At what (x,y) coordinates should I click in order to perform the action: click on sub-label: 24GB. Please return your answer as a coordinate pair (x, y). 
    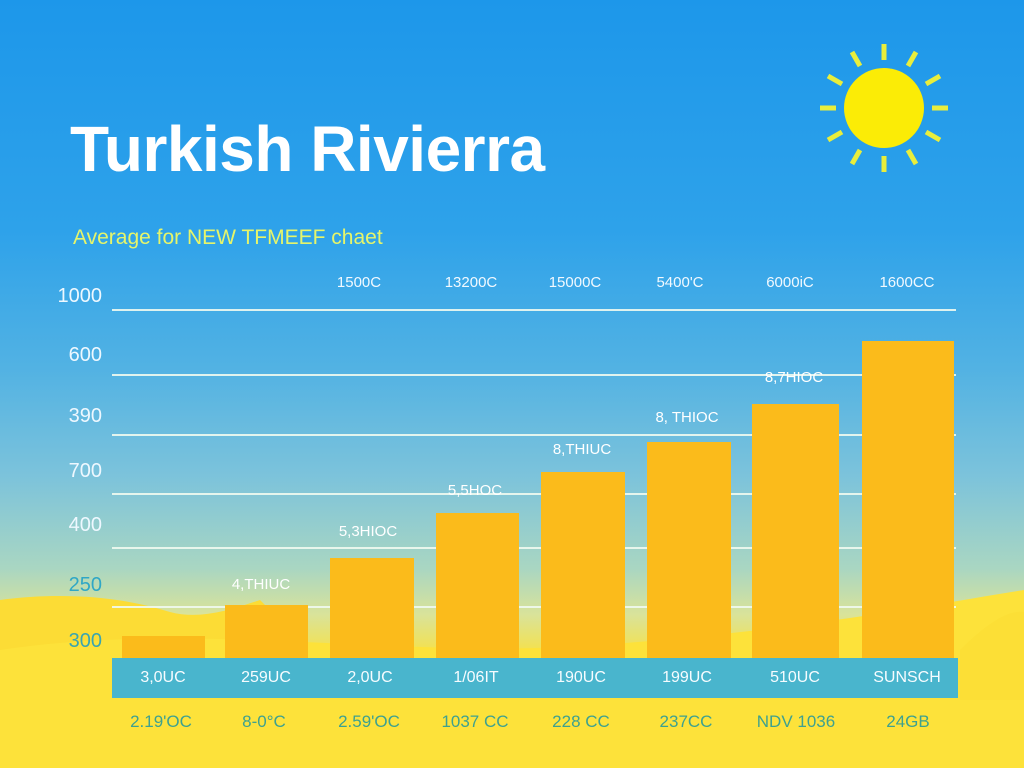
    Looking at the image, I should click on (908, 721).